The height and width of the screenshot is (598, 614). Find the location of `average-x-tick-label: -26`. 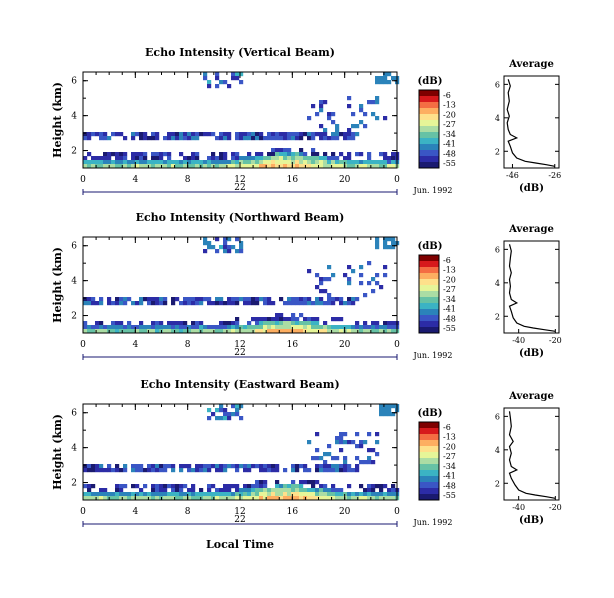

average-x-tick-label: -26 is located at coordinates (554, 175).